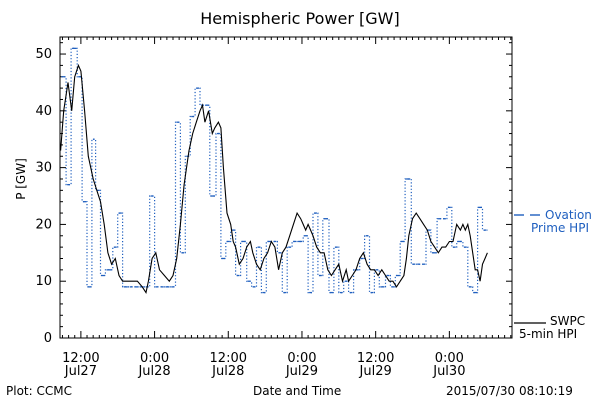 This screenshot has height=400, width=600. What do you see at coordinates (509, 391) in the screenshot?
I see `footer-timestamp: 2015/07/30 08:10:19` at bounding box center [509, 391].